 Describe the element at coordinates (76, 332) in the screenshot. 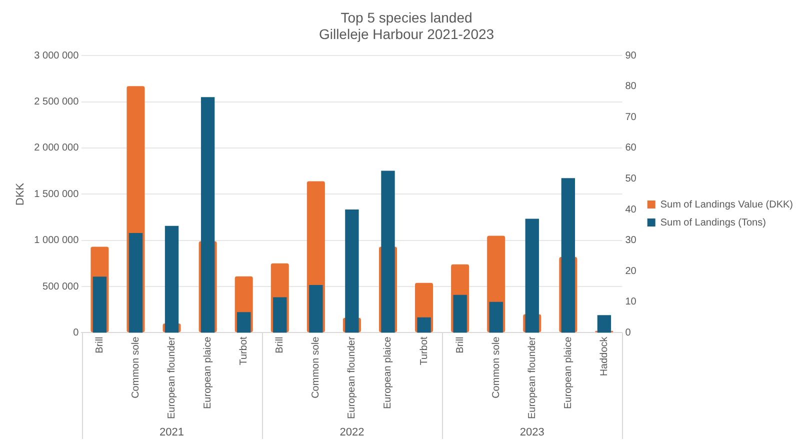

I see `y-tick-label: 0` at that location.